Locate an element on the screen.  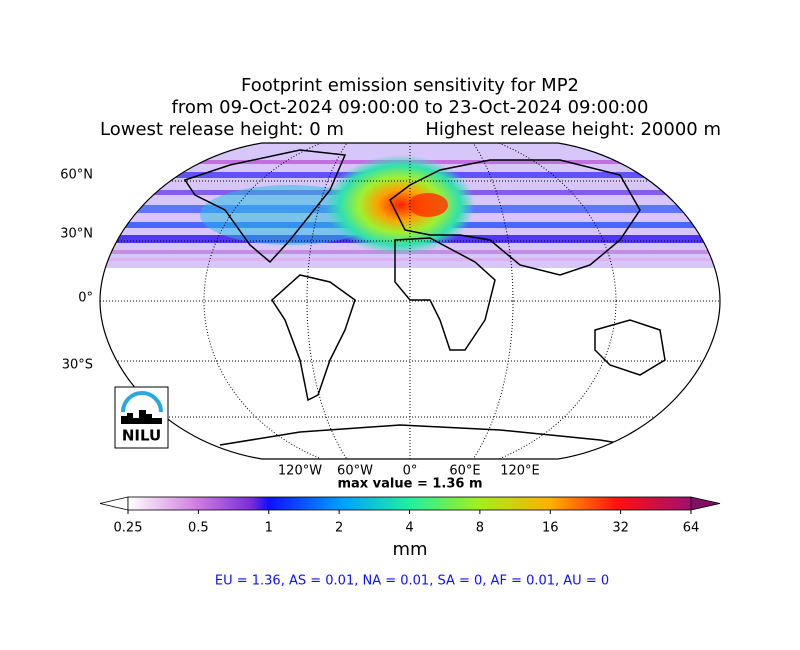
lon-label: 120°E is located at coordinates (520, 471).